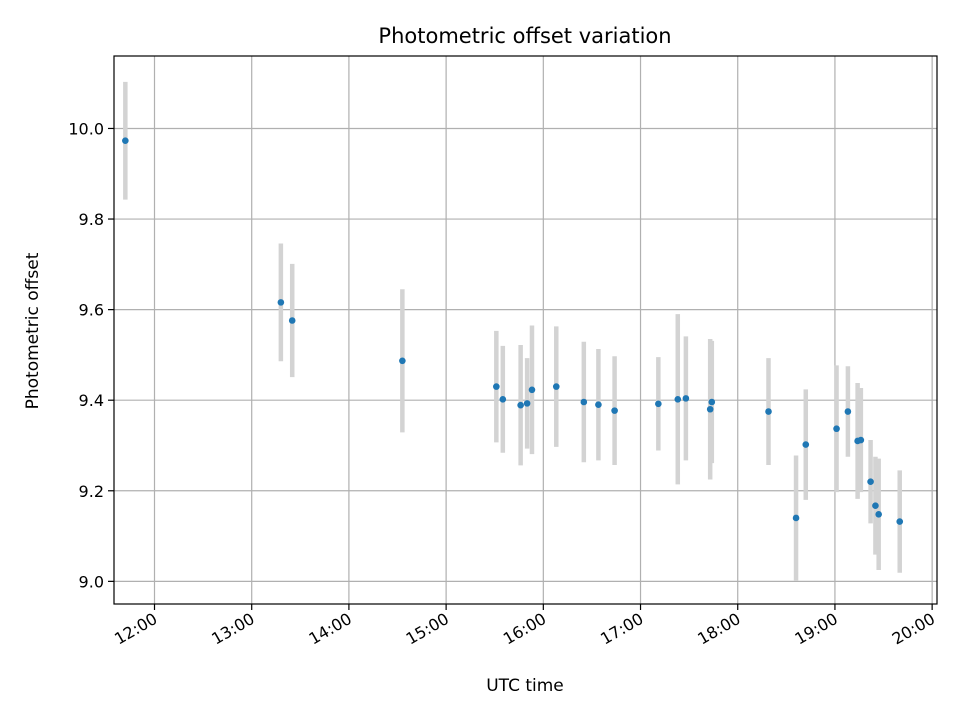  Describe the element at coordinates (91, 581) in the screenshot. I see `y-tick-label: 9.0` at that location.